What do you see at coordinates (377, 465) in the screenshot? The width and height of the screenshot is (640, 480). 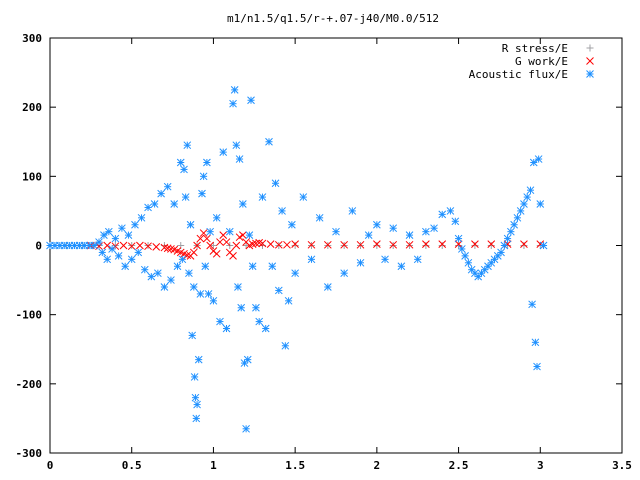 I see `x-tick-label: 2` at bounding box center [377, 465].